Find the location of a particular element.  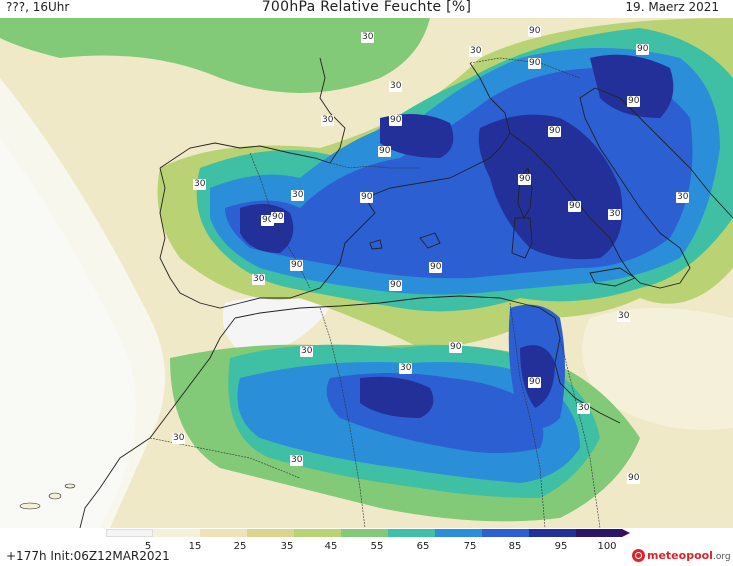

colorbar is located at coordinates (368, 533).